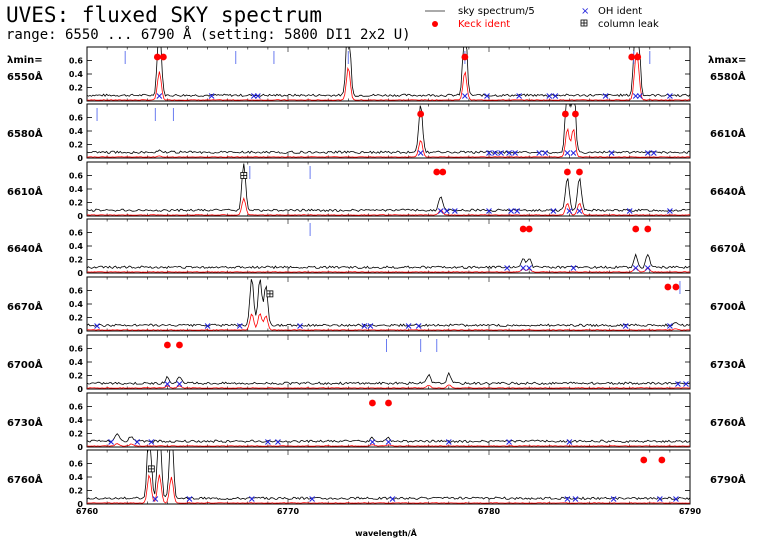 This screenshot has height=547, width=782. What do you see at coordinates (25, 306) in the screenshot?
I see `lambda-min-label: 6670Å` at bounding box center [25, 306].